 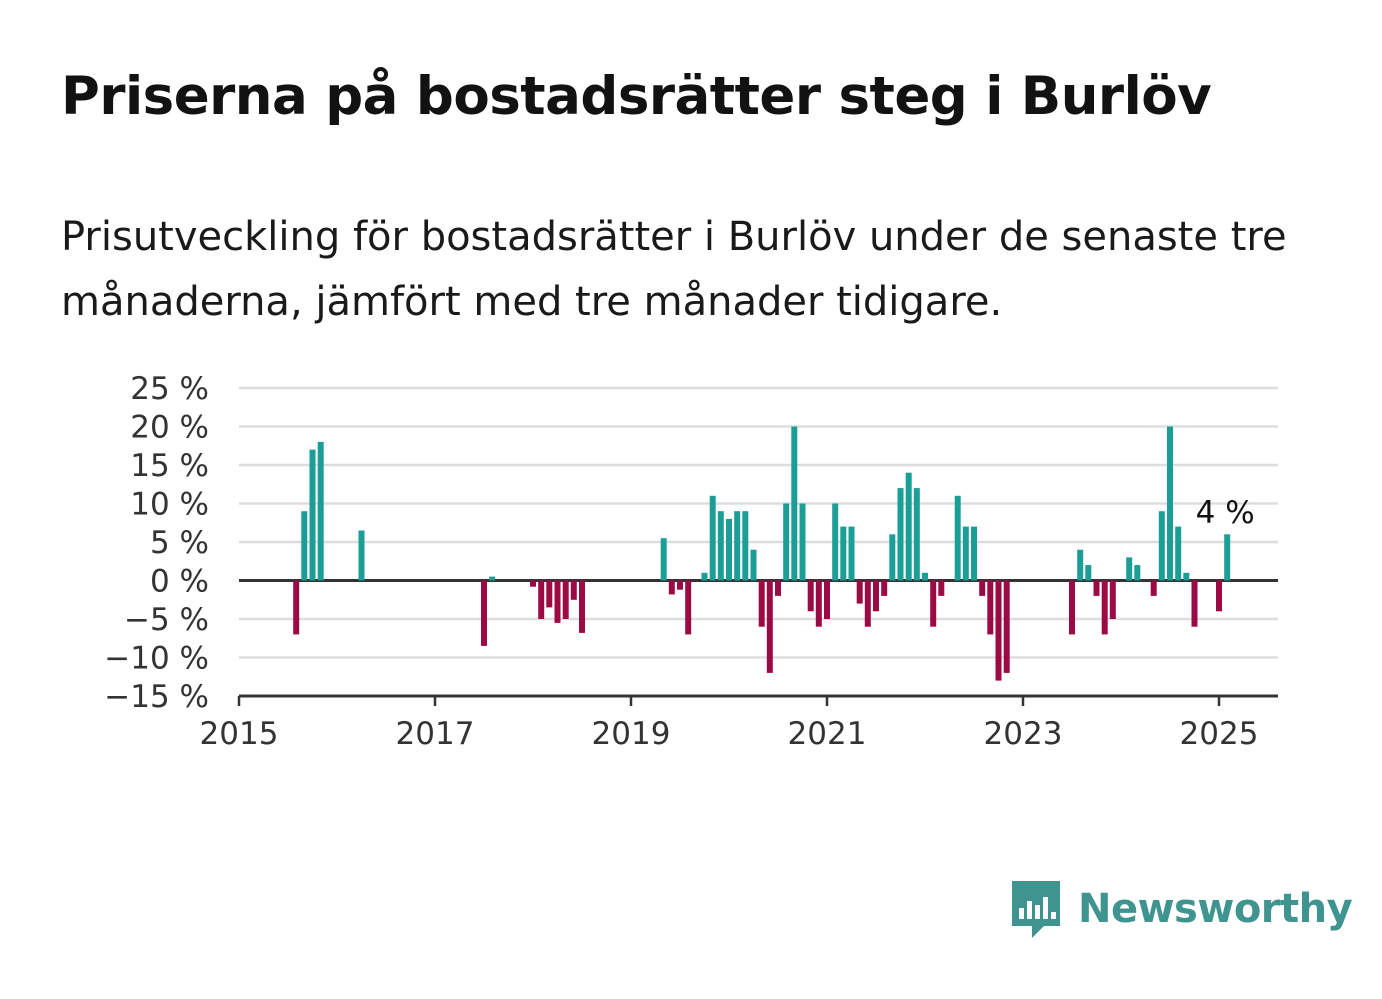 I want to click on y-tick-label: 5 %, so click(x=179, y=543).